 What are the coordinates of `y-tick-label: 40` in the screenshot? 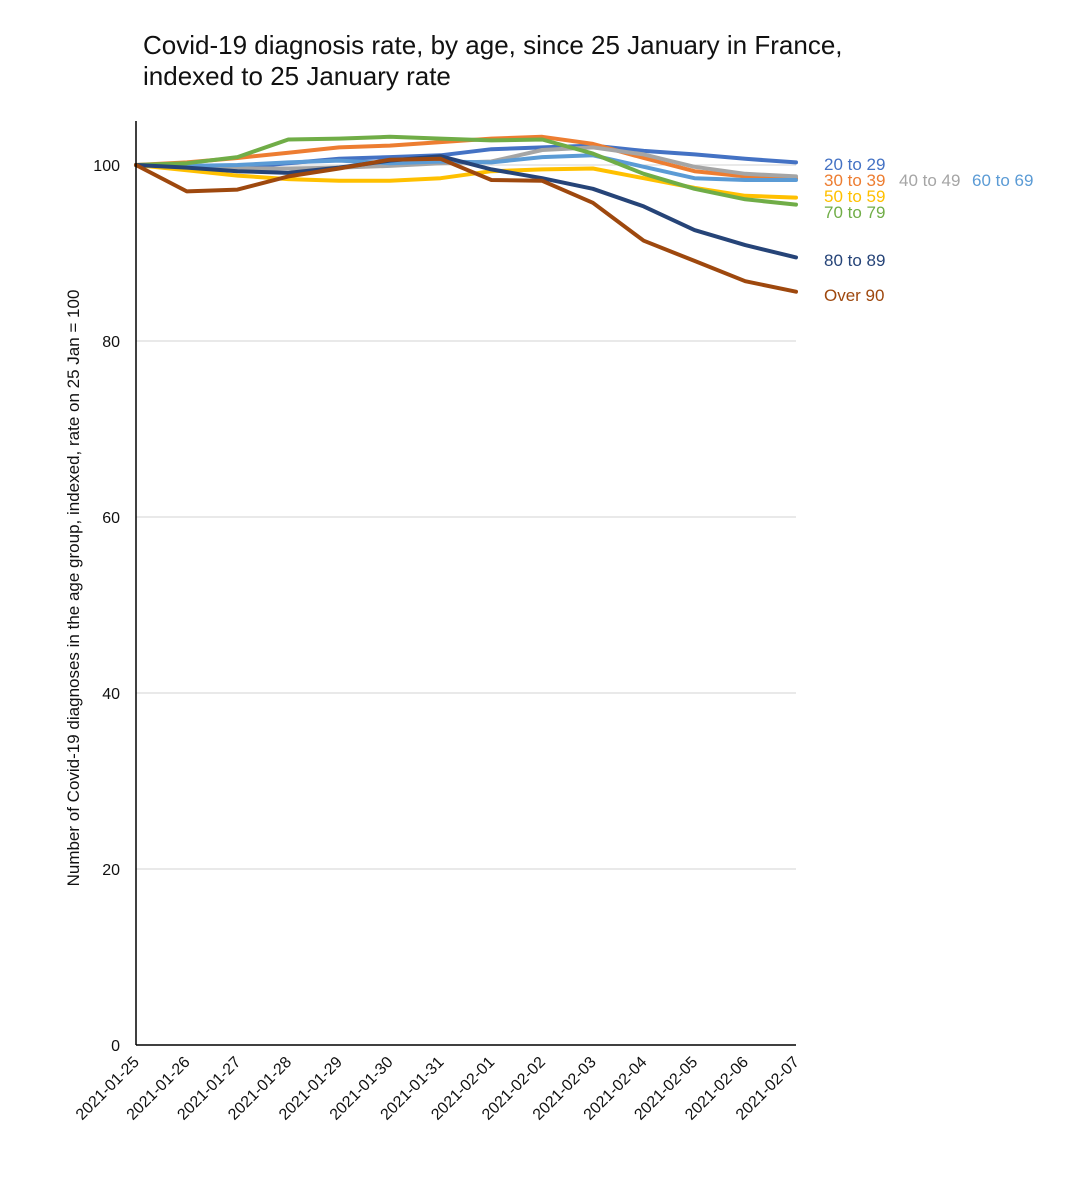 It's located at (111, 694).